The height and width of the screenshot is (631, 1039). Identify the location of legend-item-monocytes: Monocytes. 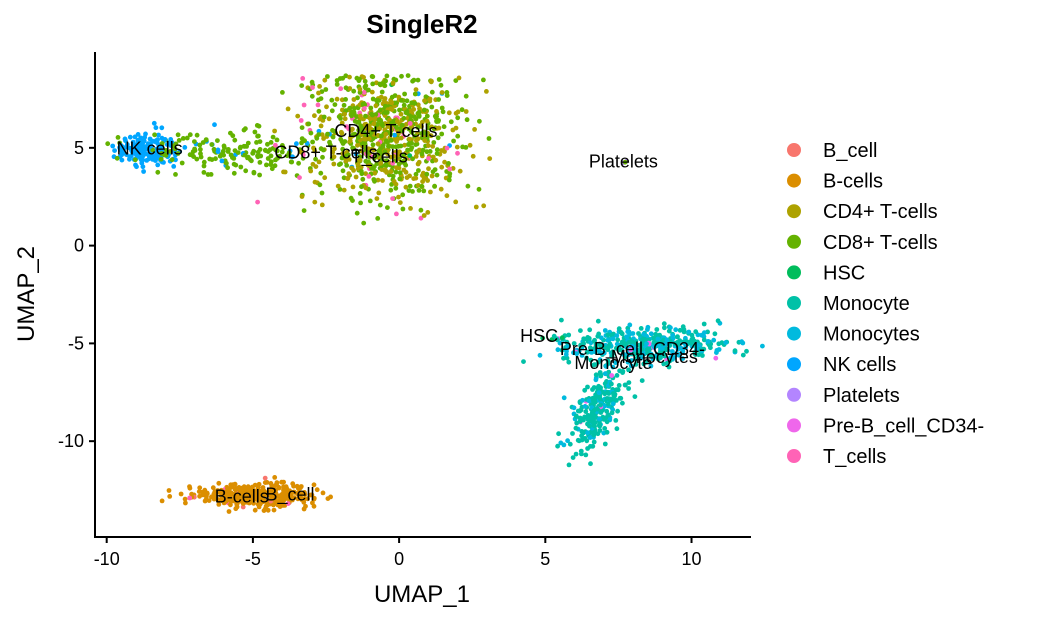
(853, 335).